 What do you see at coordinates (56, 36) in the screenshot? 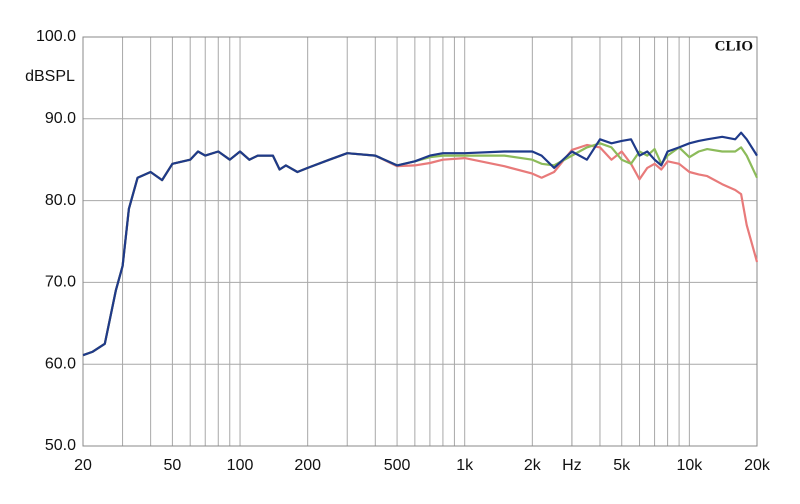
I see `y-tick-label: 100.0` at bounding box center [56, 36].